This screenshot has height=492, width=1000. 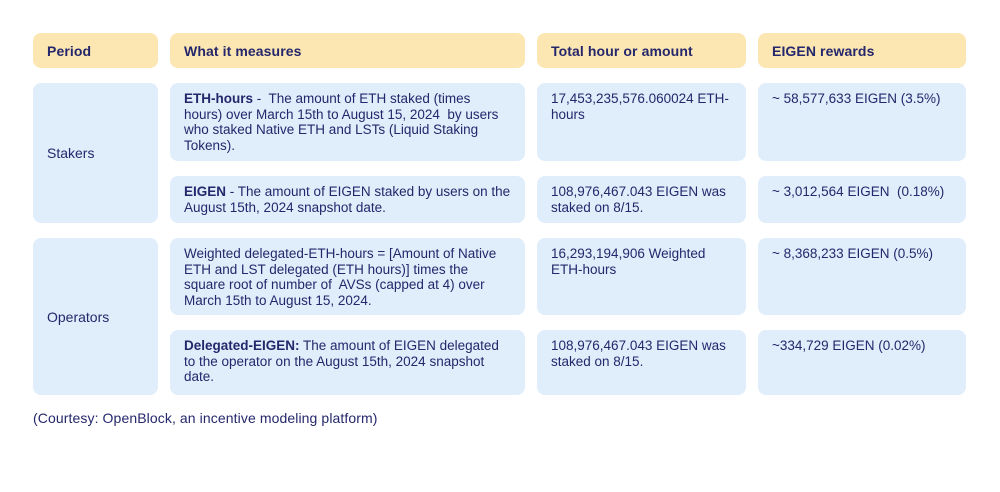 I want to click on header-rewards-label: EIGEN rewards, so click(x=823, y=50).